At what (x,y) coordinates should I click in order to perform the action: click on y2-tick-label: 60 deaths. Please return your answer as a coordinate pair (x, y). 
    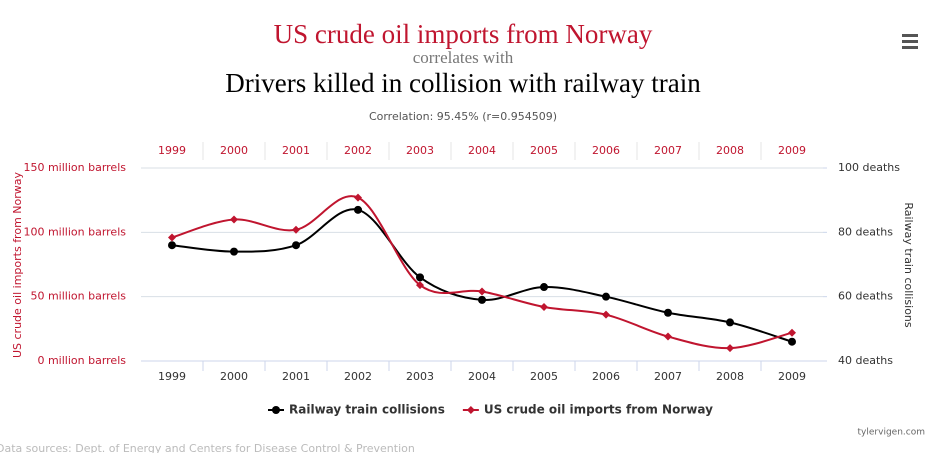
    Looking at the image, I should click on (865, 296).